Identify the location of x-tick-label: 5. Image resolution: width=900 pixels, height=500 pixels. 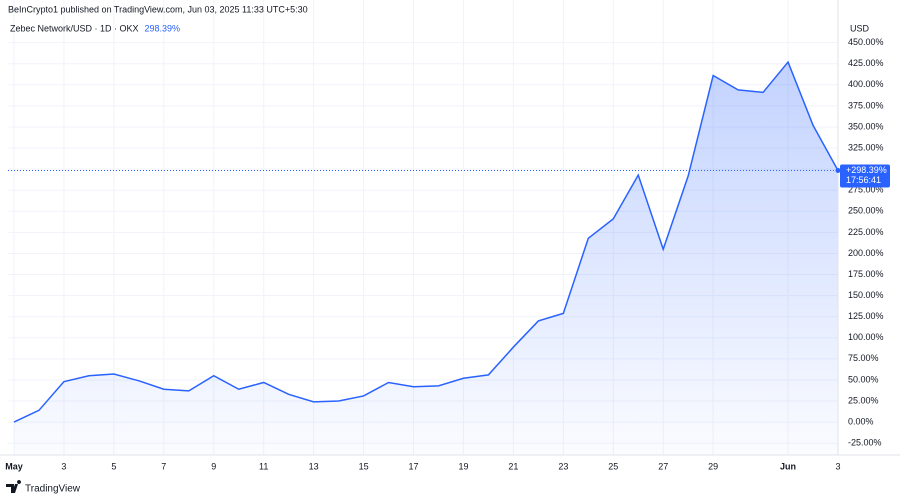
(113, 466).